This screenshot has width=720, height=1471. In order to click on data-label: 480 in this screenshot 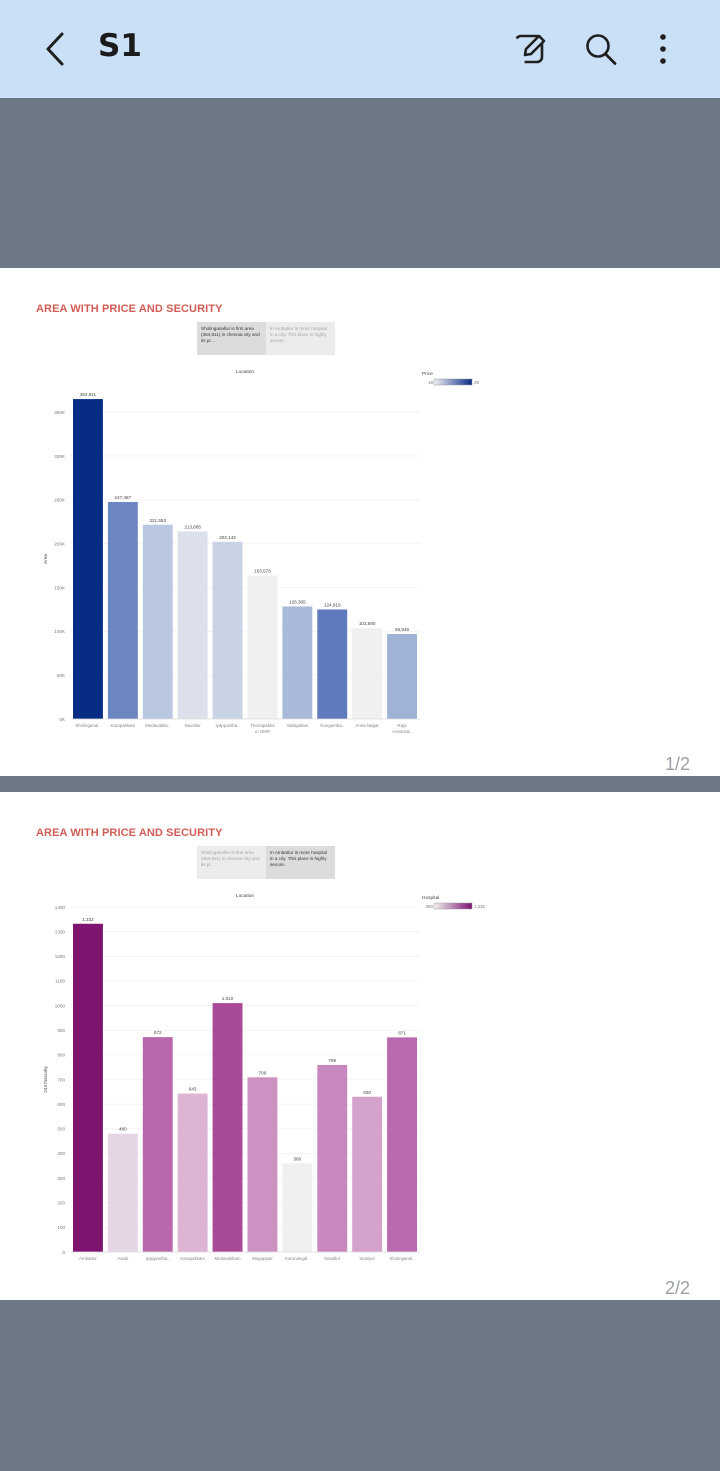, I will do `click(123, 1129)`.